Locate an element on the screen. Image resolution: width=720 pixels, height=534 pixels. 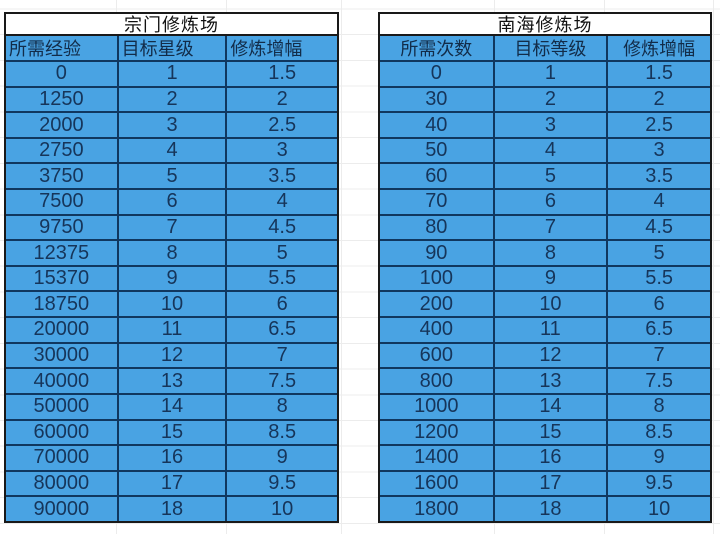
data-cell: 400 is located at coordinates (436, 329).